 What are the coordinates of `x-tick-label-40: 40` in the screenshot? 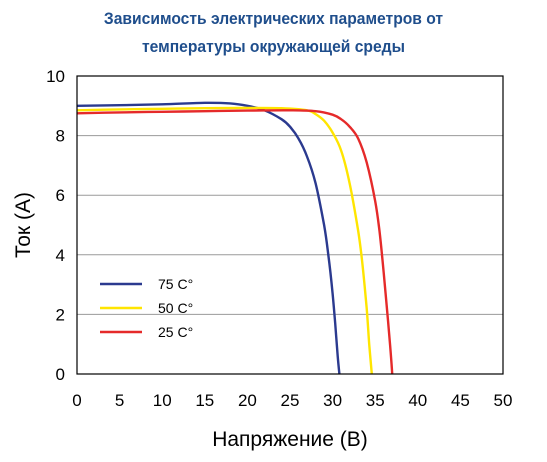 It's located at (417, 400).